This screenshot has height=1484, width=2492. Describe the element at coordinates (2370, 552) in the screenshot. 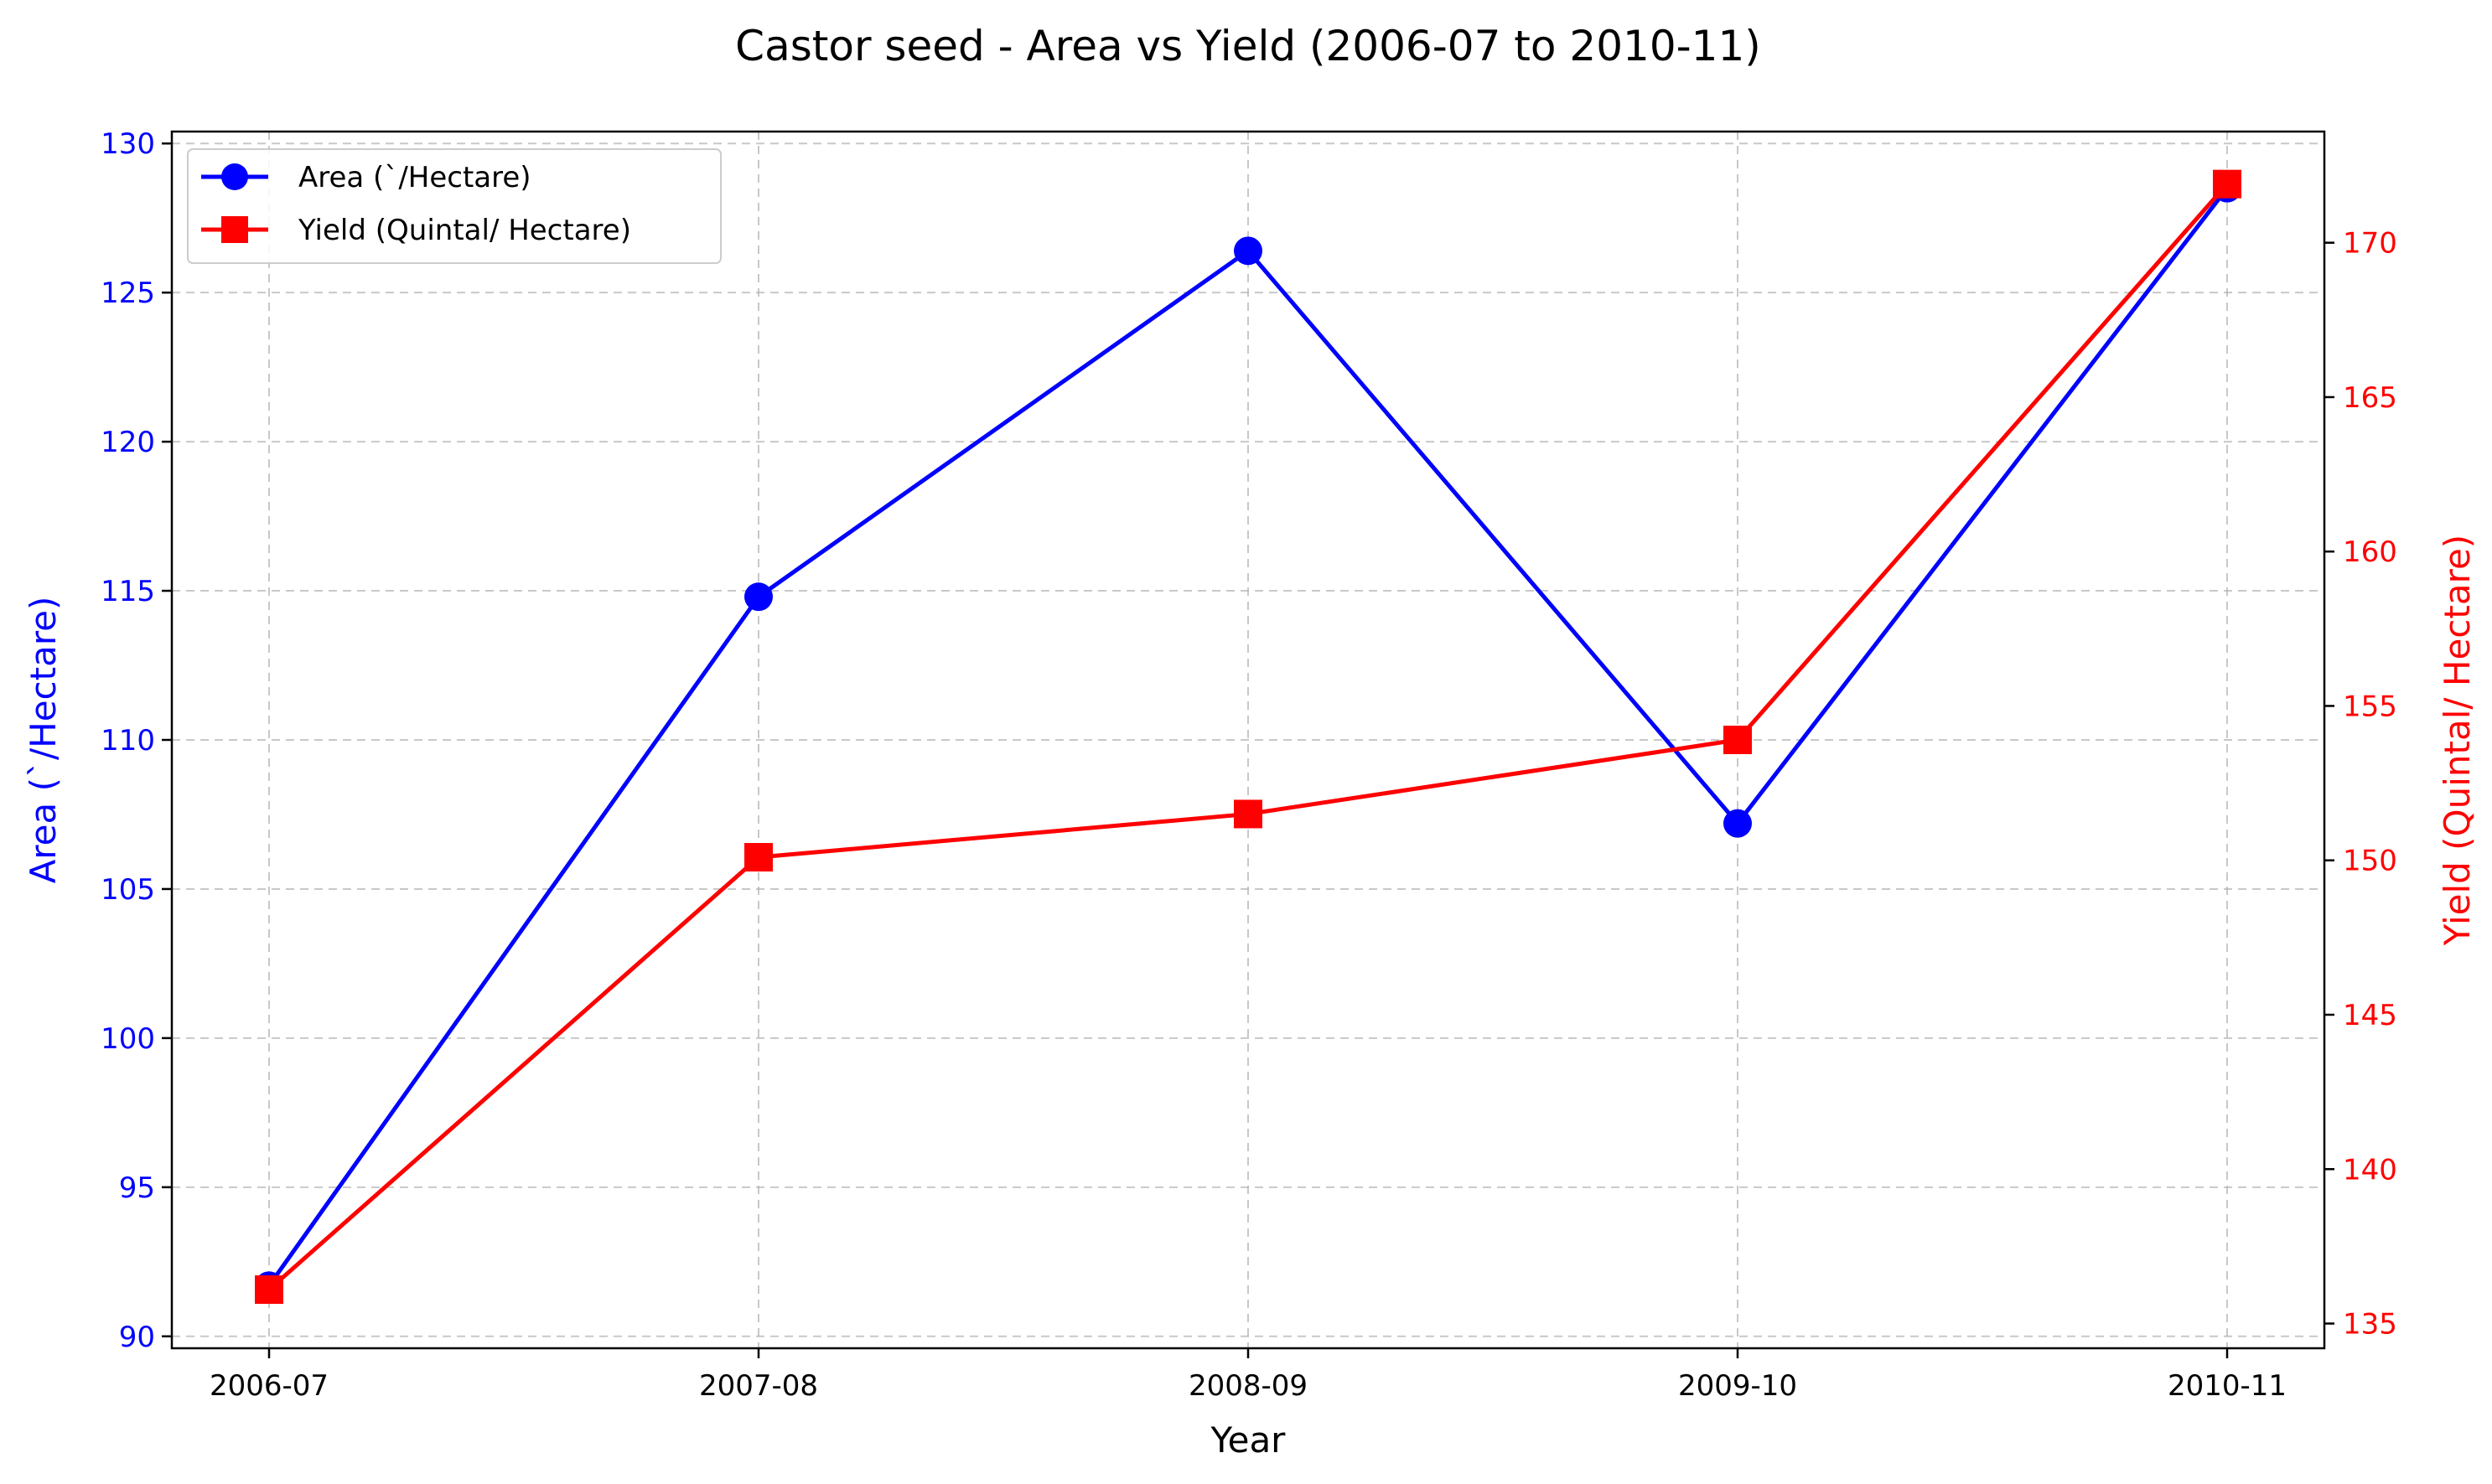

I see `right-tick-label: 160` at that location.